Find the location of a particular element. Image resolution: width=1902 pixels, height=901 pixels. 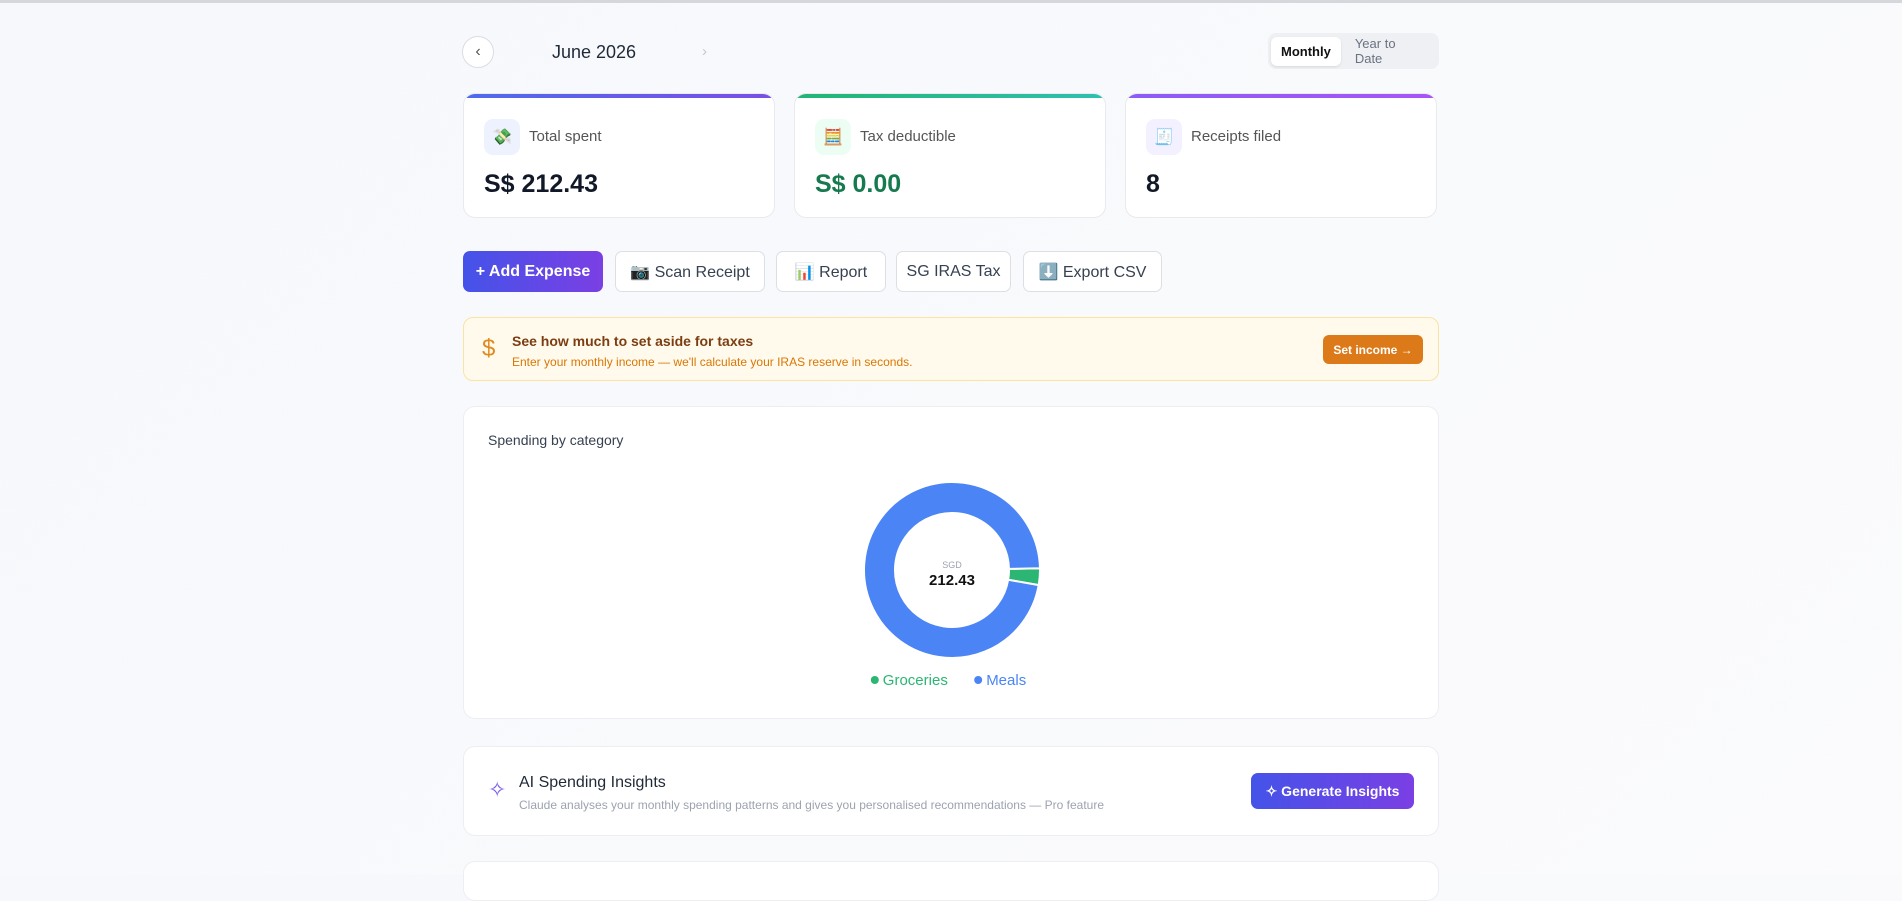

card-value: S$ 212.43 is located at coordinates (541, 184).